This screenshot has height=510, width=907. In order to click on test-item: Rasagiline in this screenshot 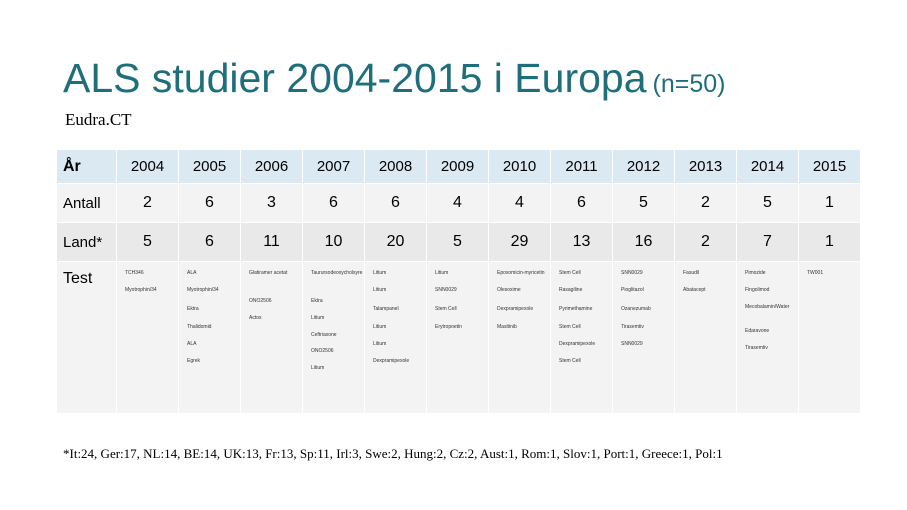, I will do `click(571, 290)`.